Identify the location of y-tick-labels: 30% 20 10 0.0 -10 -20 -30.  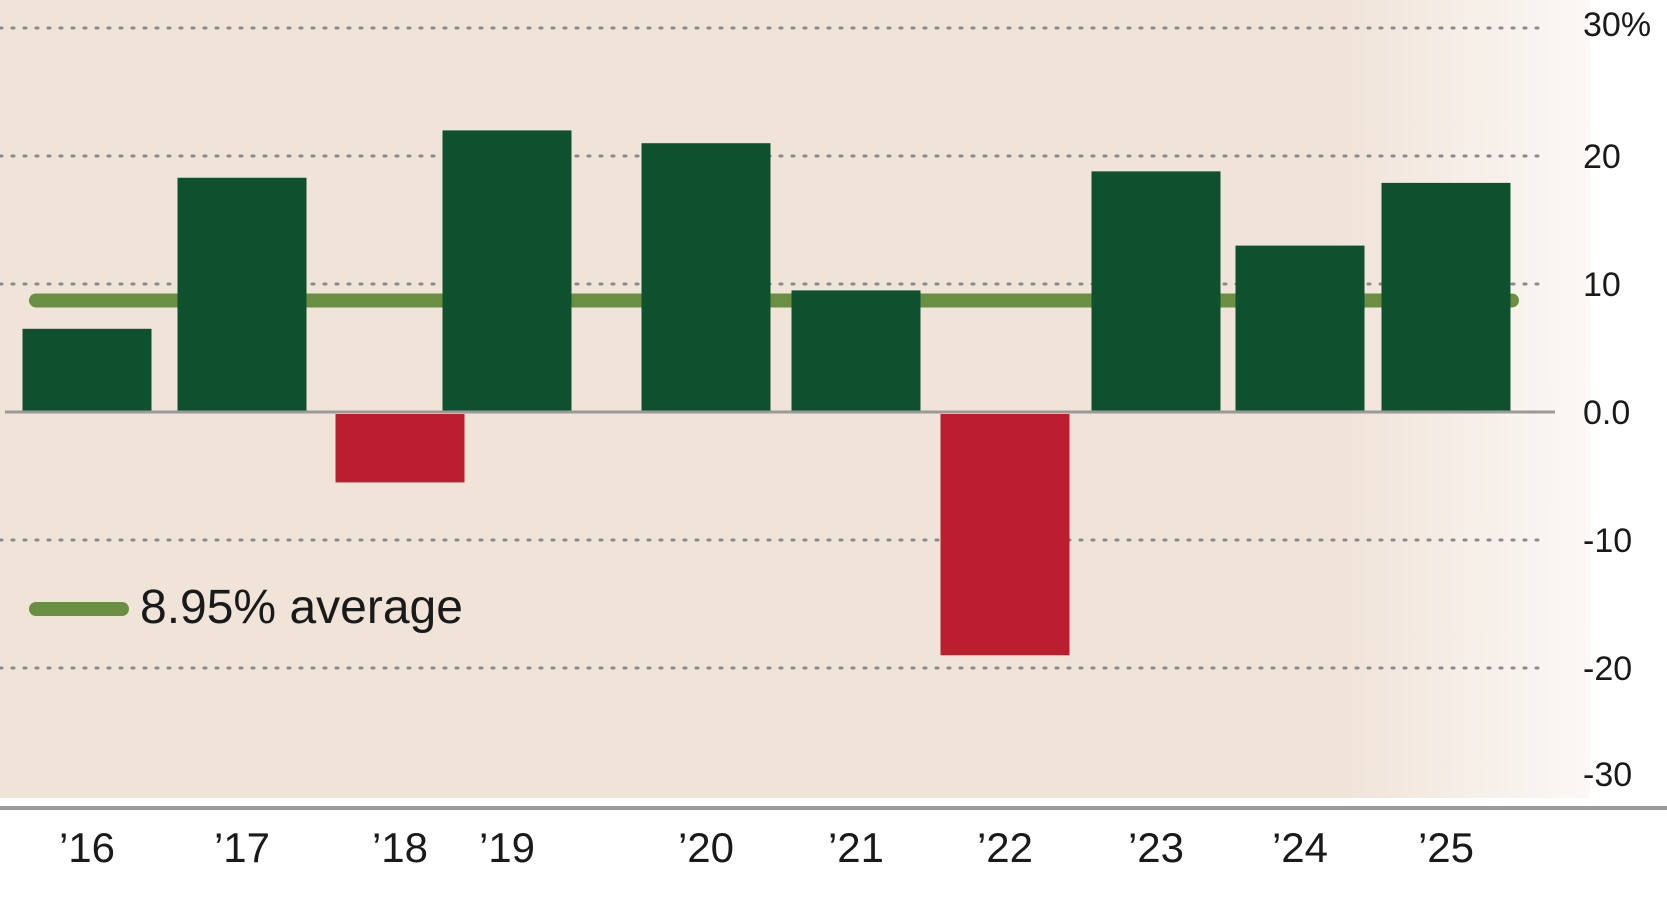
(1617, 400).